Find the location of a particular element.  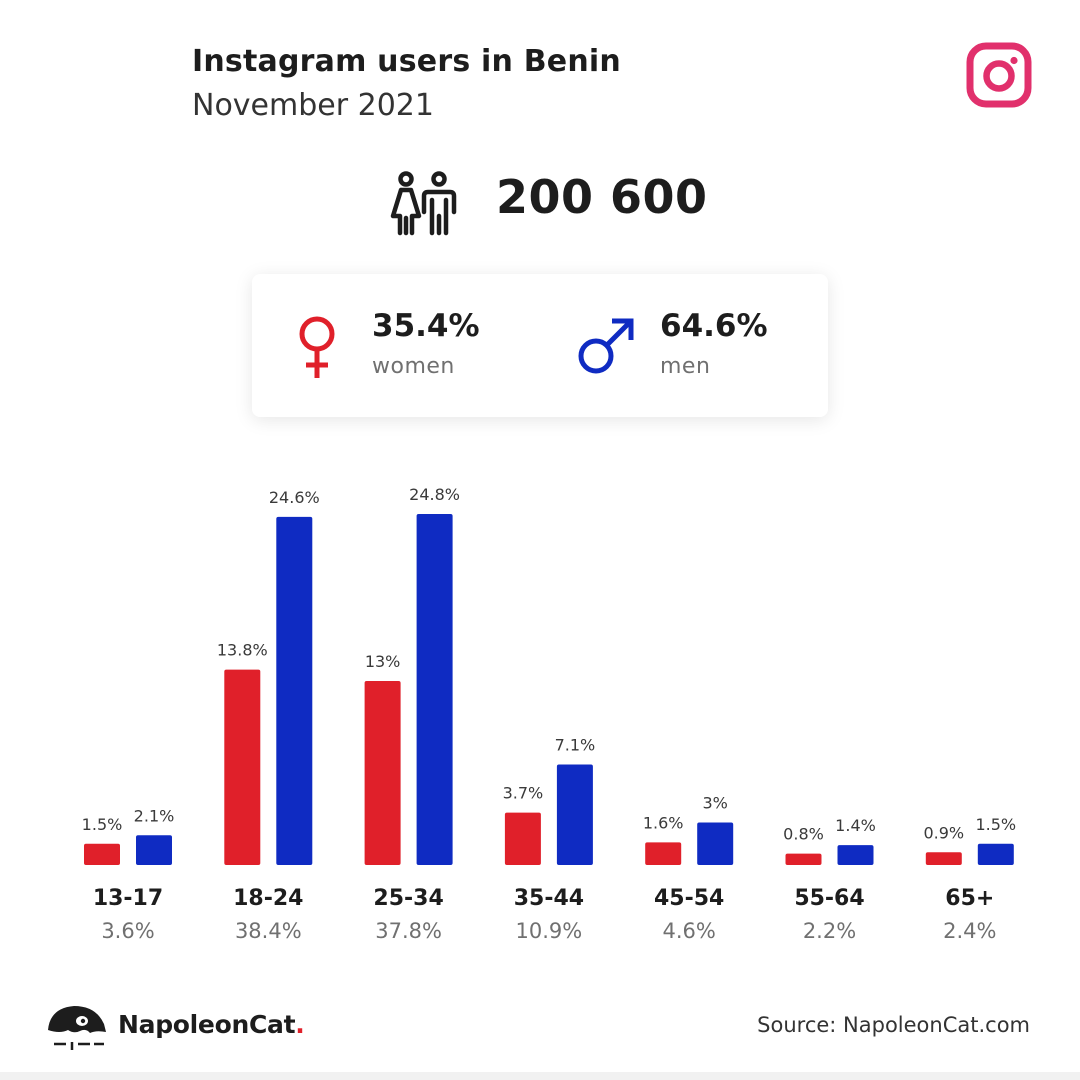

group-total-label: 3.6% is located at coordinates (127, 931).